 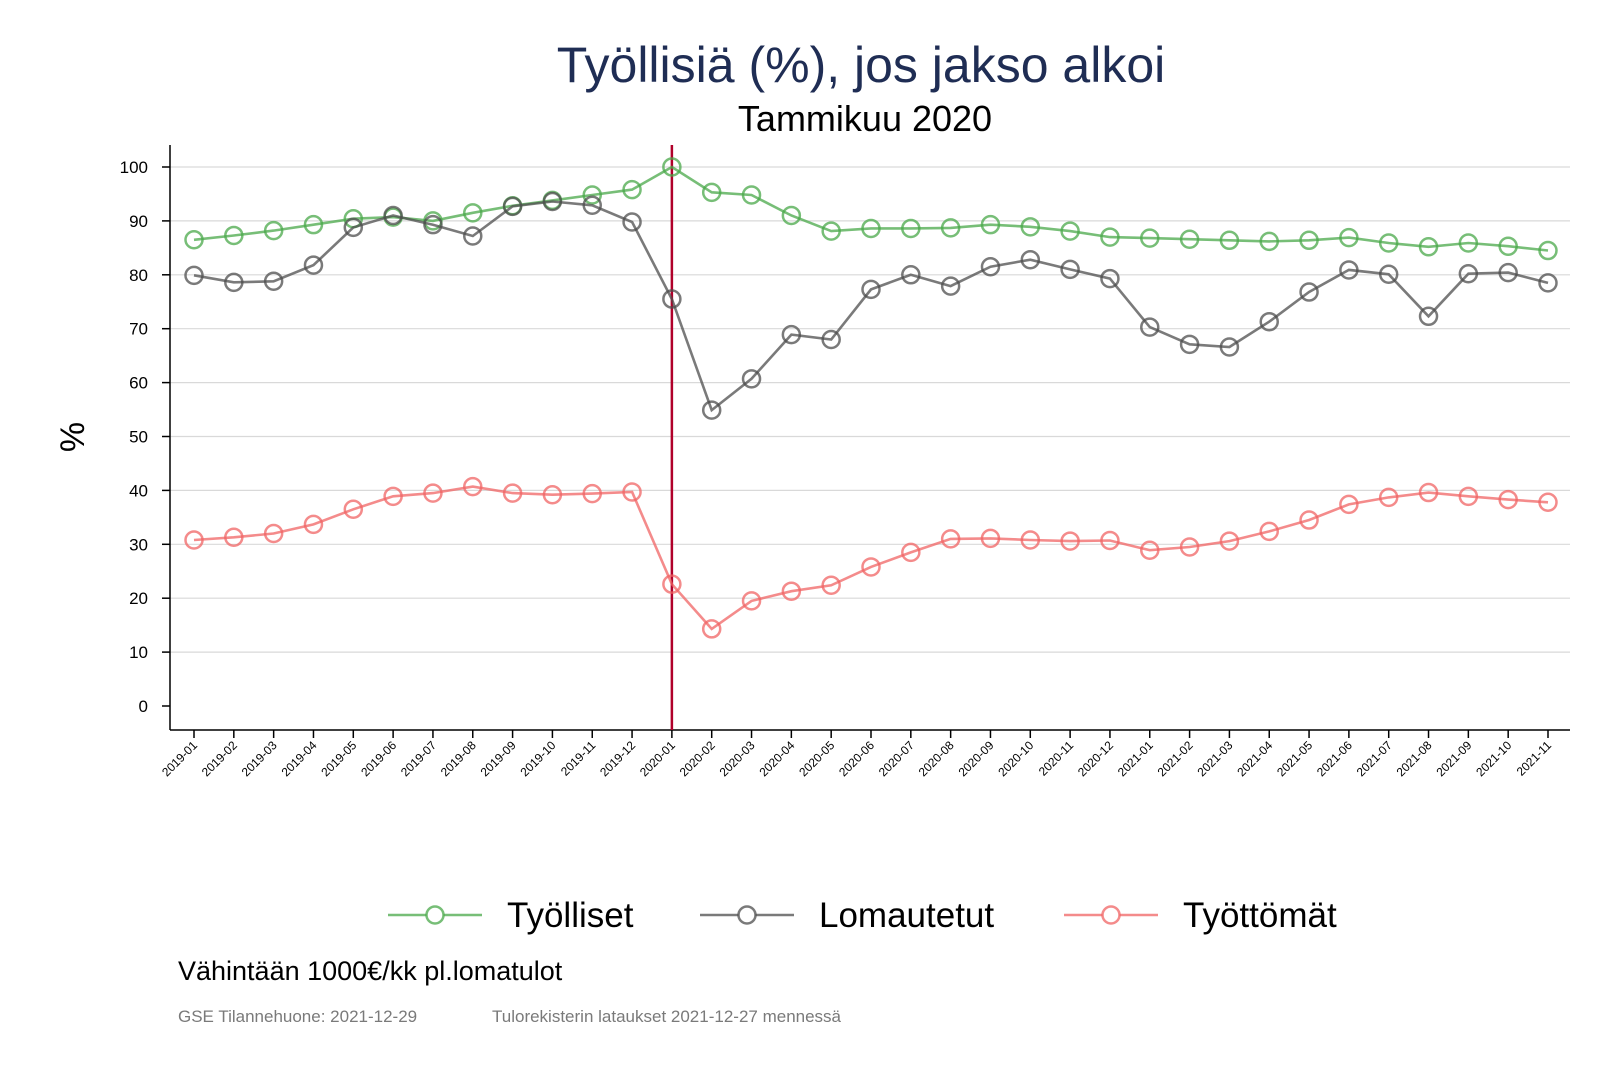 I want to click on x-tick-label: 2020-02, so click(x=697, y=758).